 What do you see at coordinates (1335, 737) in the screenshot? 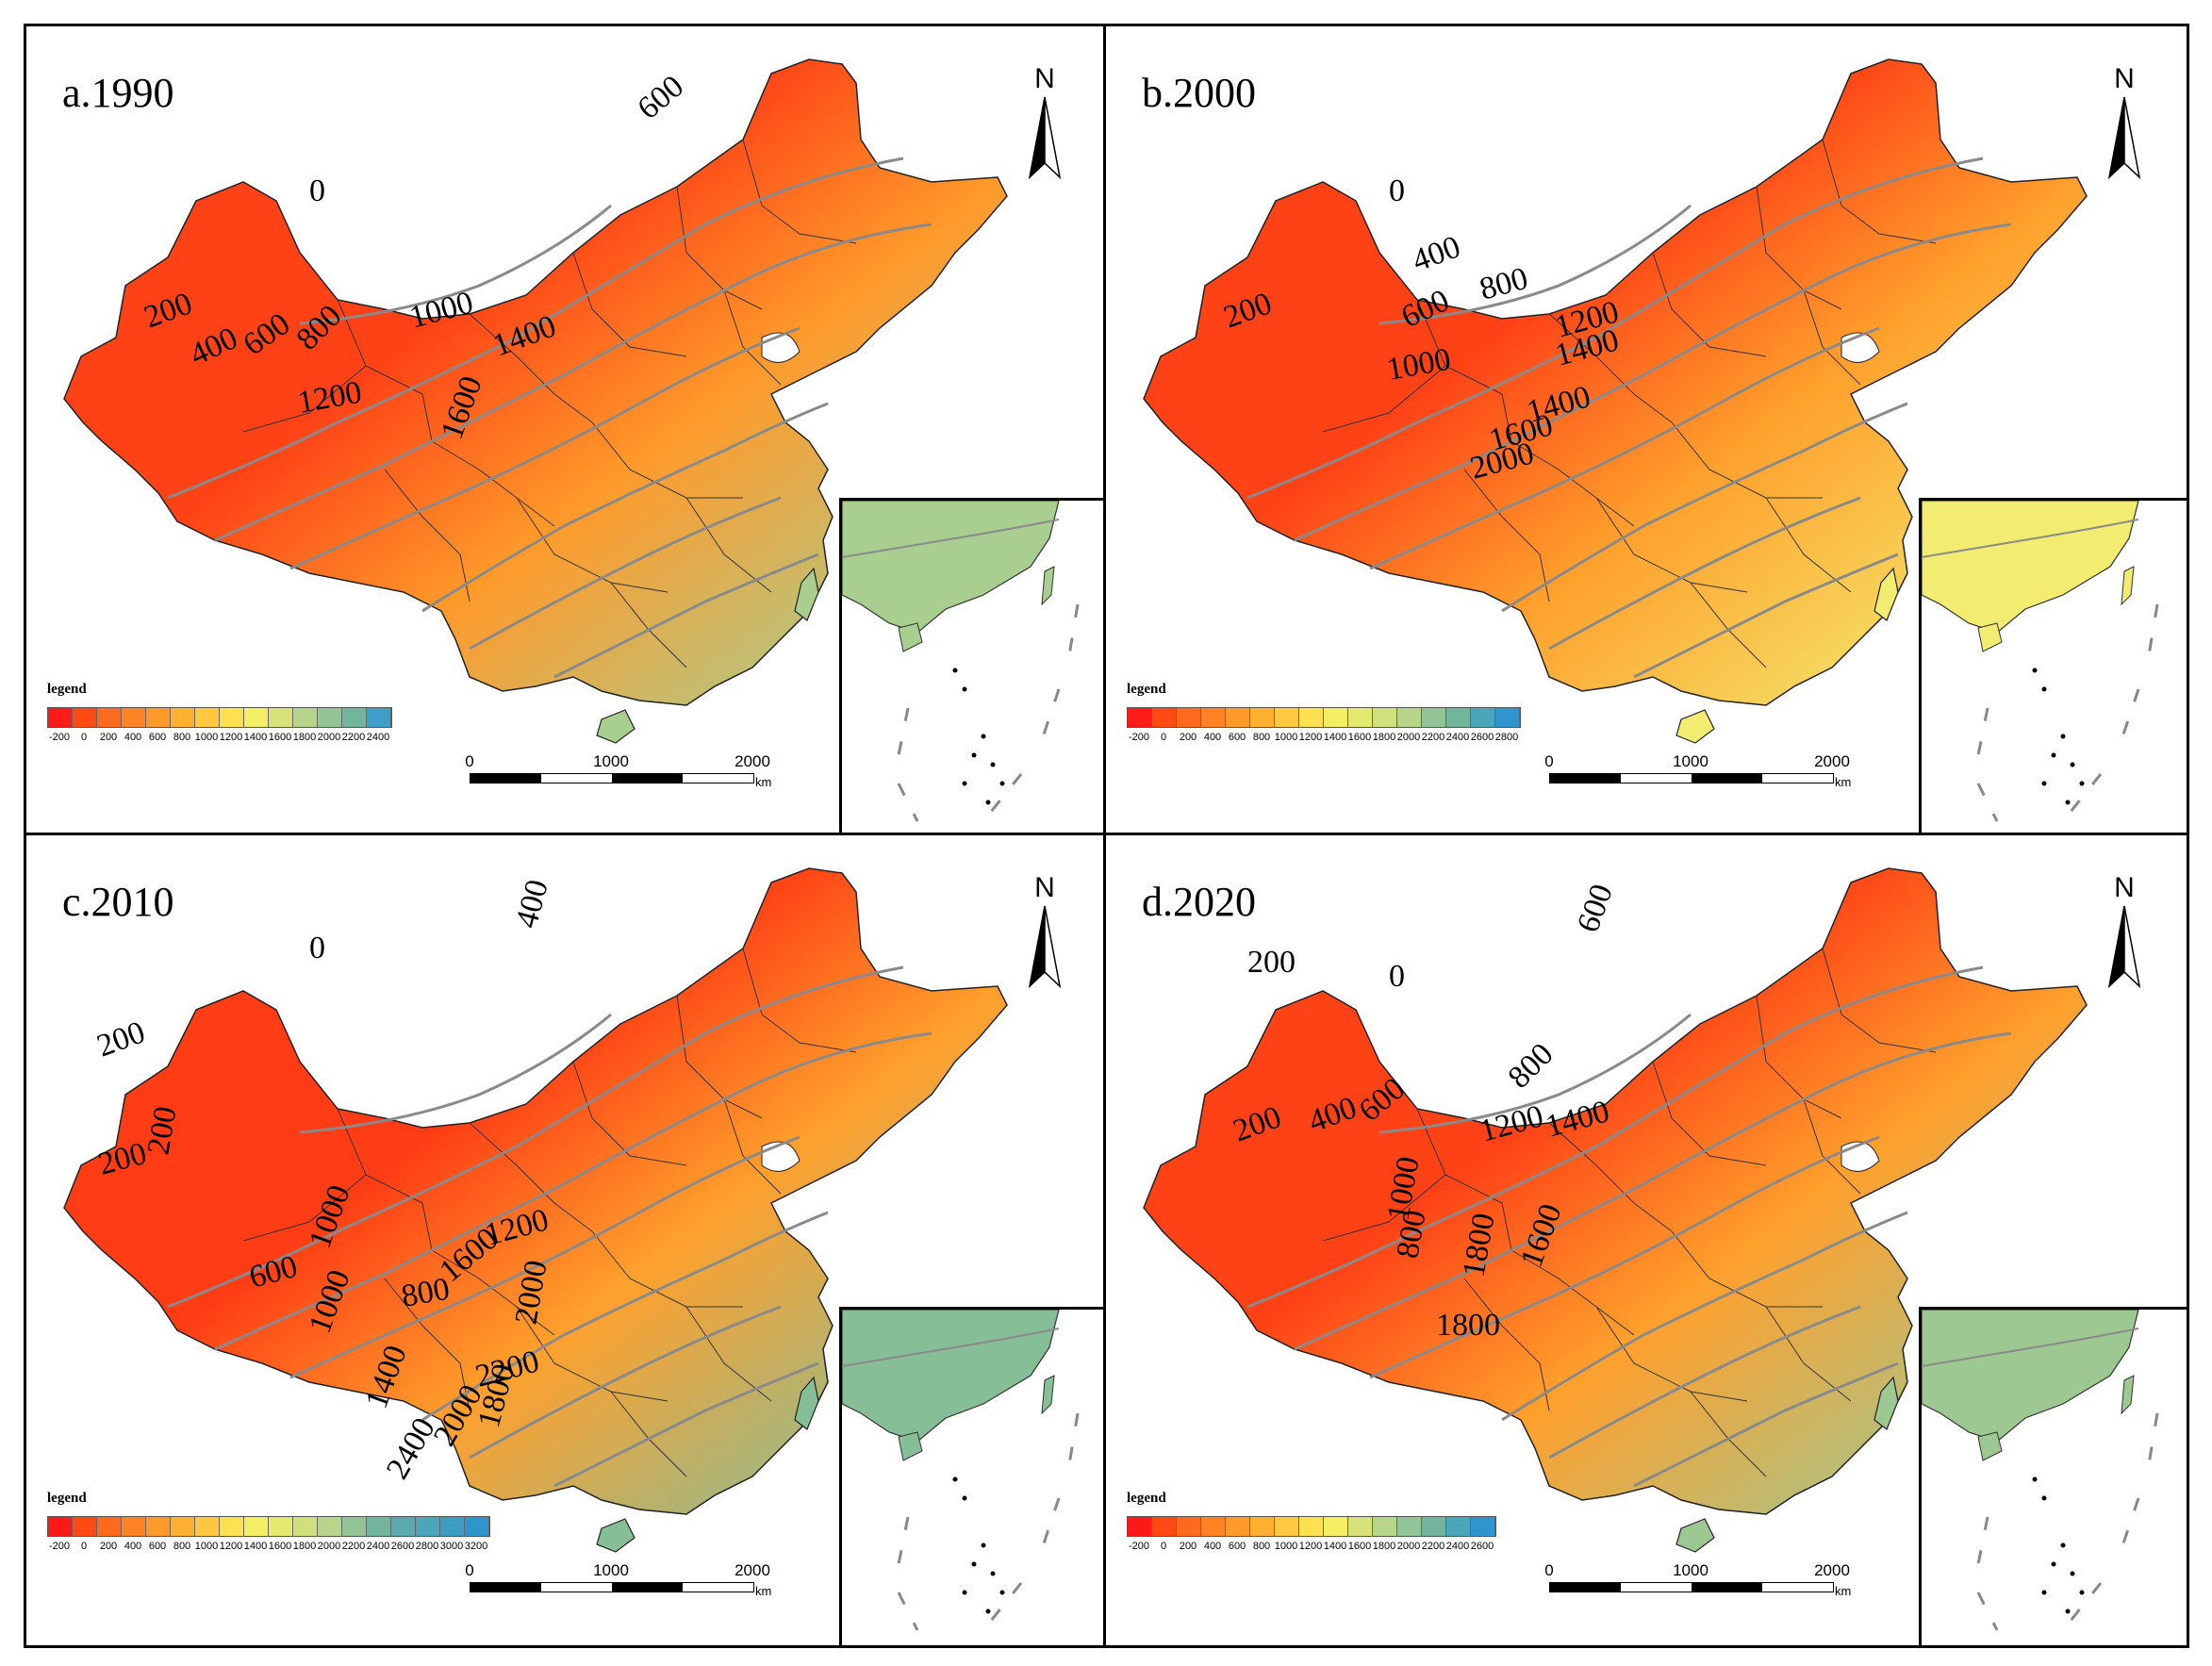
I see `legend-tick-label: 1400` at bounding box center [1335, 737].